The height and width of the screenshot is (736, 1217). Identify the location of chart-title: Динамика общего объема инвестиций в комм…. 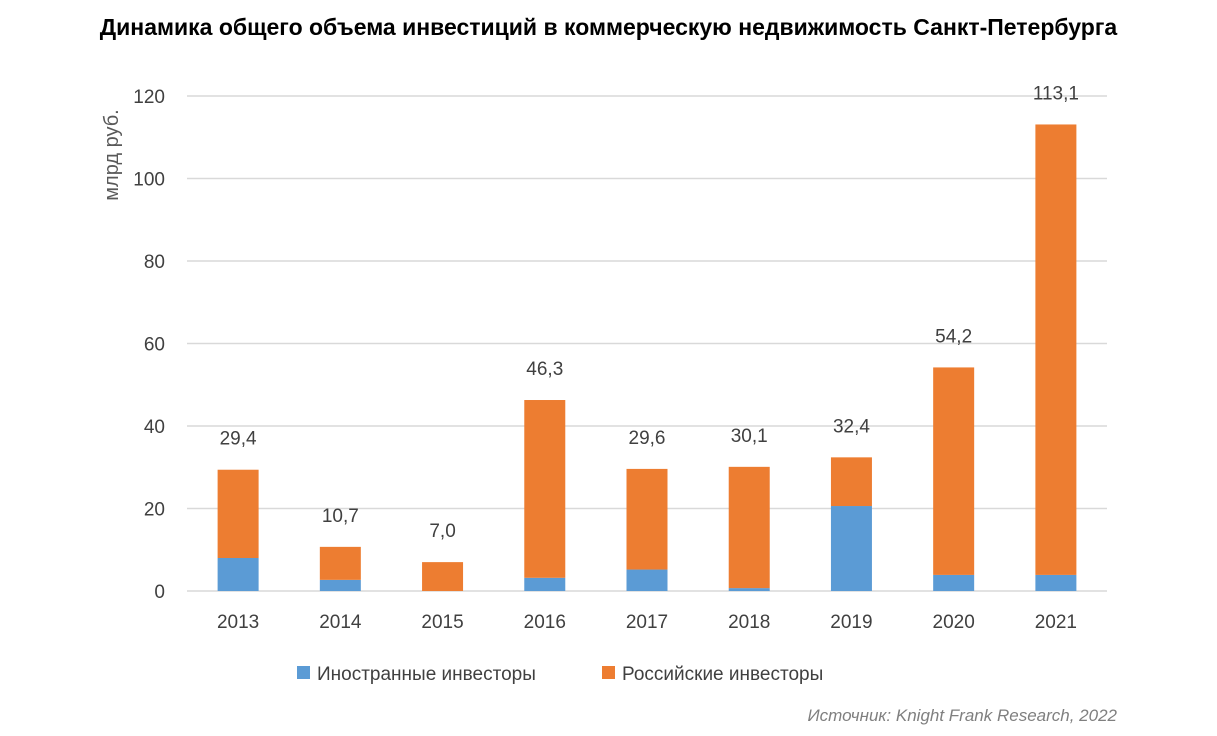
(608, 27).